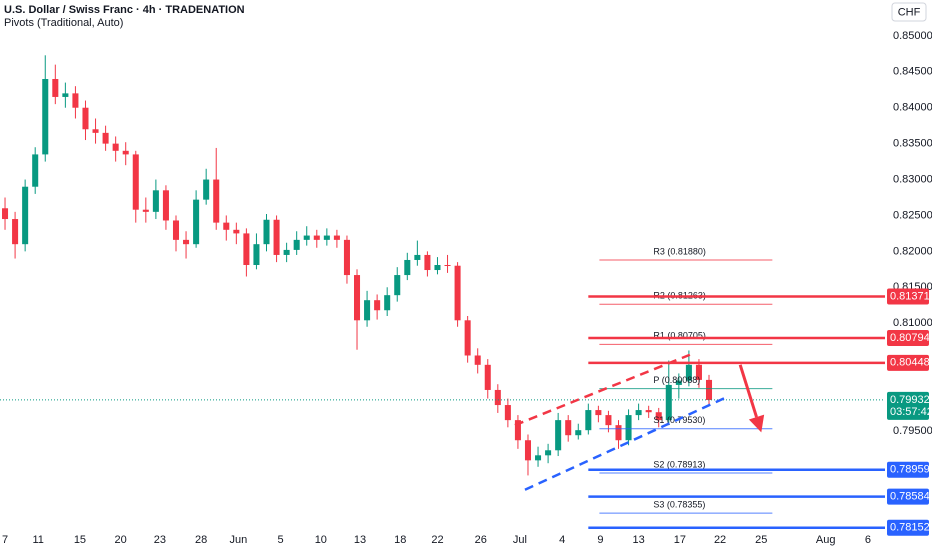 This screenshot has height=550, width=932. Describe the element at coordinates (912, 215) in the screenshot. I see `y-tick-label: 0.82500` at that location.